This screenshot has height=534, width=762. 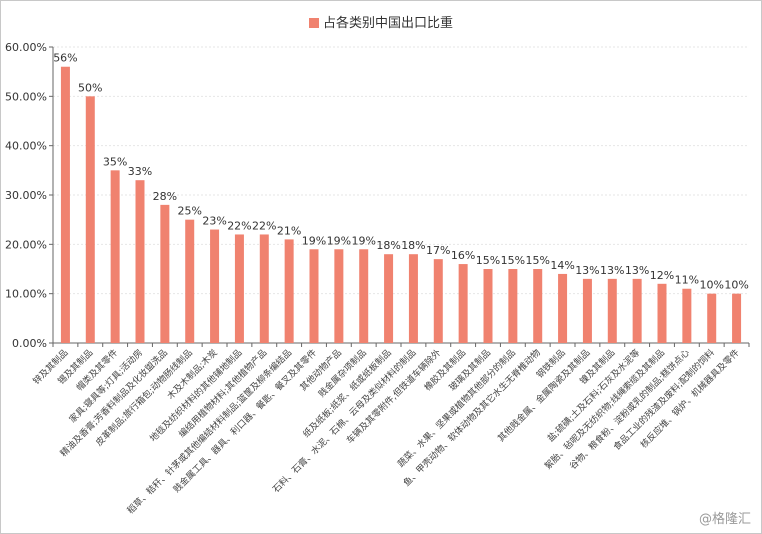 What do you see at coordinates (29, 343) in the screenshot?
I see `y-tick-label: 0.00%` at bounding box center [29, 343].